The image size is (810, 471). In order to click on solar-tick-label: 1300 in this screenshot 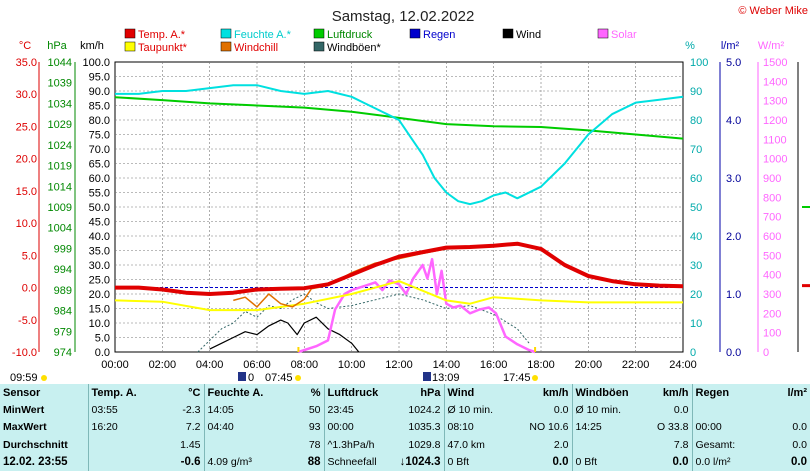, I will do `click(775, 102)`.